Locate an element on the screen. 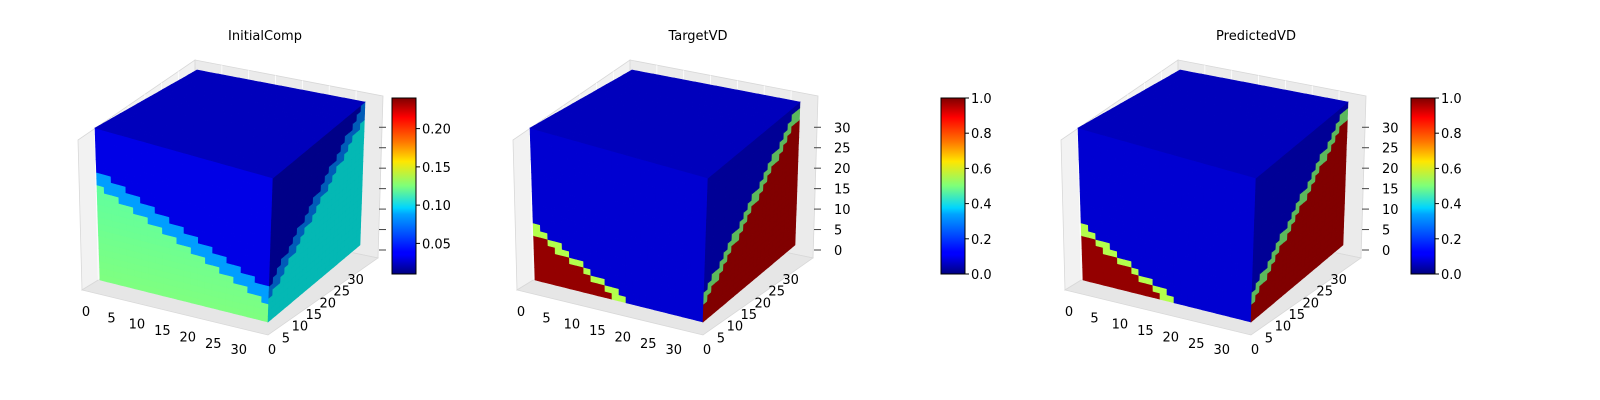 This screenshot has width=1600, height=400. colorbar-tick-label: 0.20 is located at coordinates (436, 130).